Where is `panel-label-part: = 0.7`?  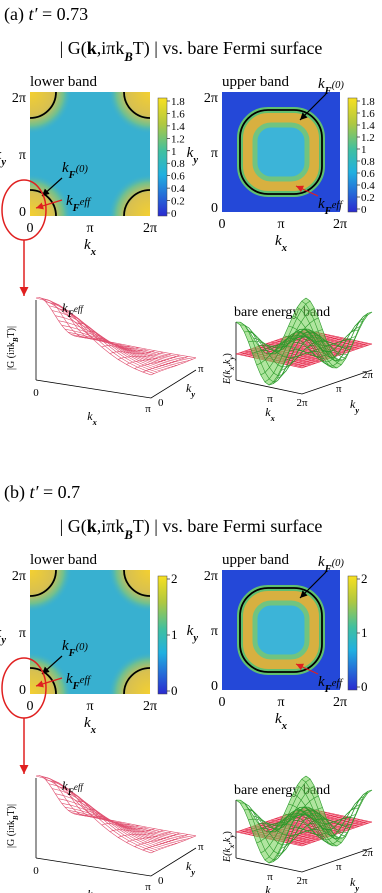
panel-label-part: = 0.7 is located at coordinates (59, 492).